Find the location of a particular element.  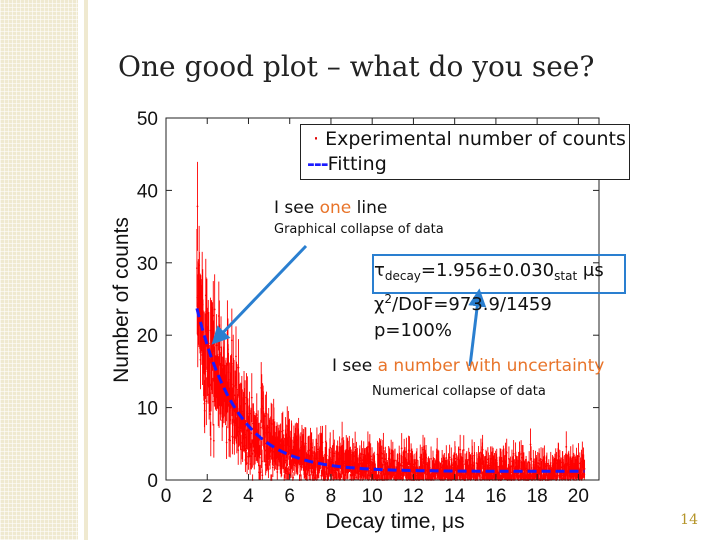

arrow-to-curve is located at coordinates (259, 294).